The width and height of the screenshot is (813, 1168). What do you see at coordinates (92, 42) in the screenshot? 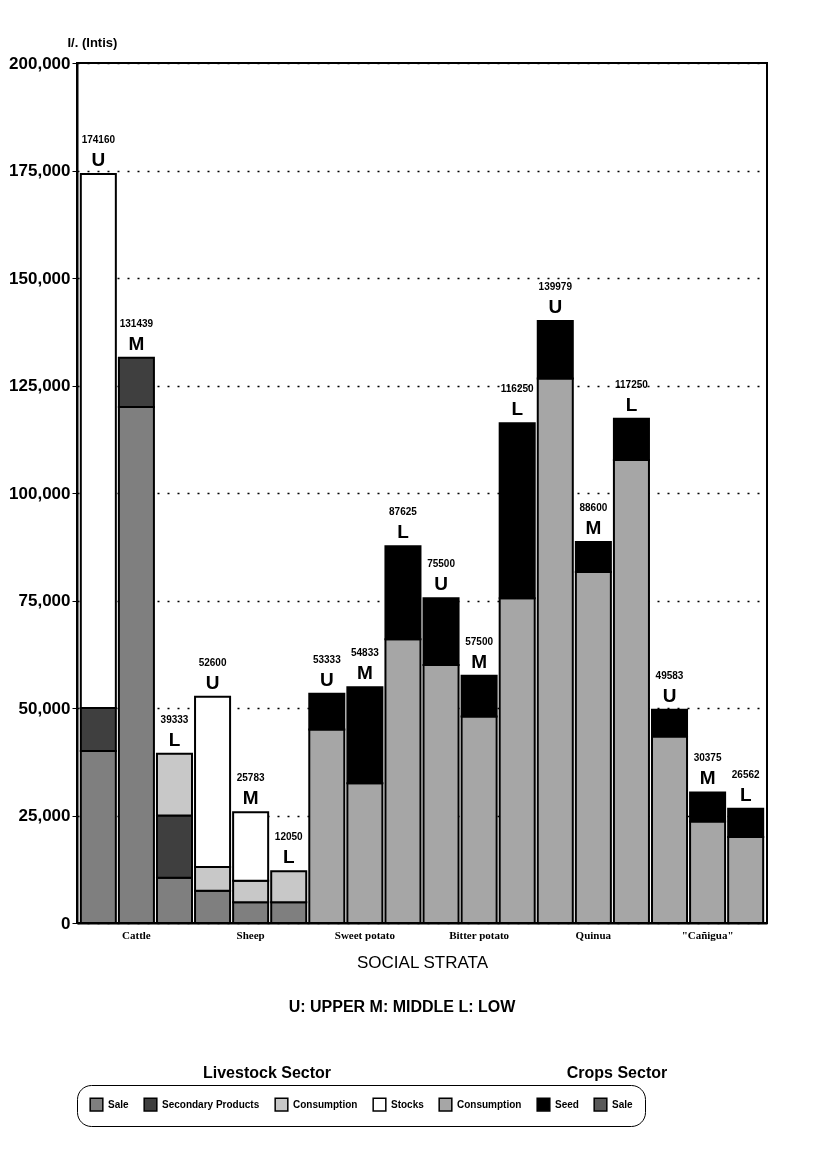
I see `y-axis-title: I/. (Intis)` at bounding box center [92, 42].